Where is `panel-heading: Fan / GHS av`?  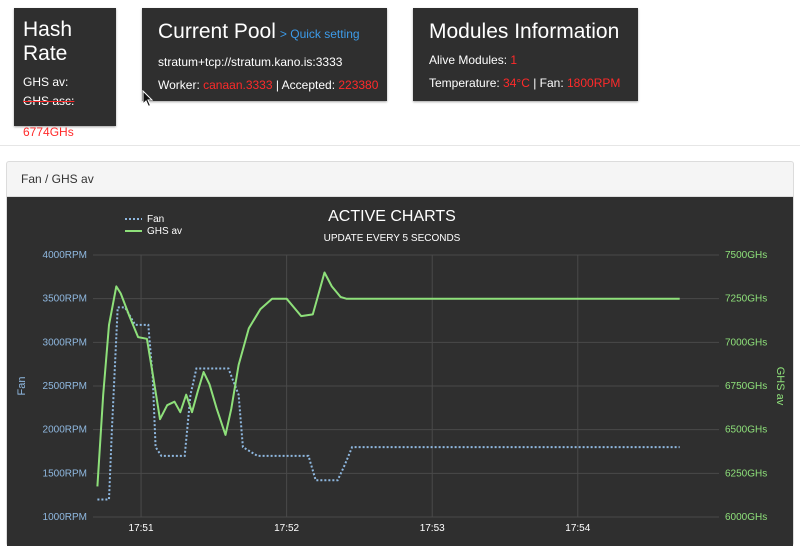
panel-heading: Fan / GHS av is located at coordinates (57, 179).